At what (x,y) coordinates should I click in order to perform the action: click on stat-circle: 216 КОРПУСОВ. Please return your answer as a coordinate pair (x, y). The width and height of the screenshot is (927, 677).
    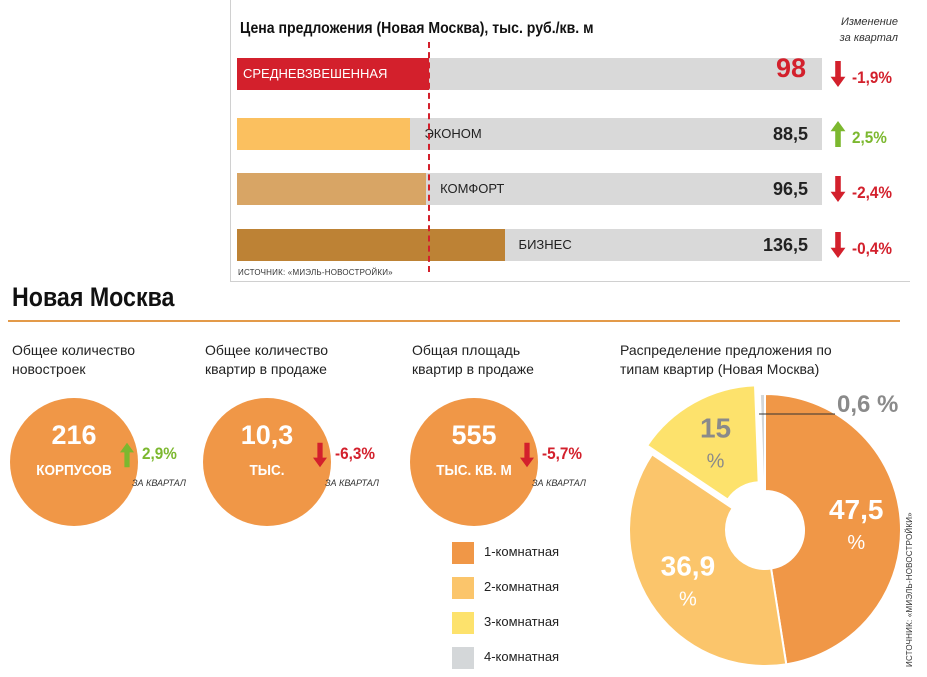
    Looking at the image, I should click on (74, 462).